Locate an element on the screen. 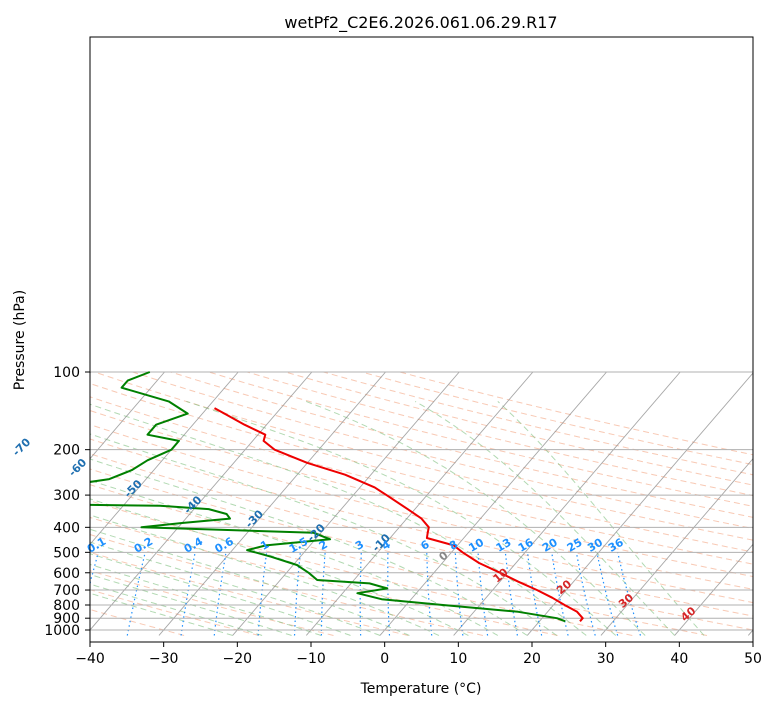 The image size is (775, 708). chart-title: wetPf2_C2E6.2026.061.06.29.R17 is located at coordinates (420, 23).